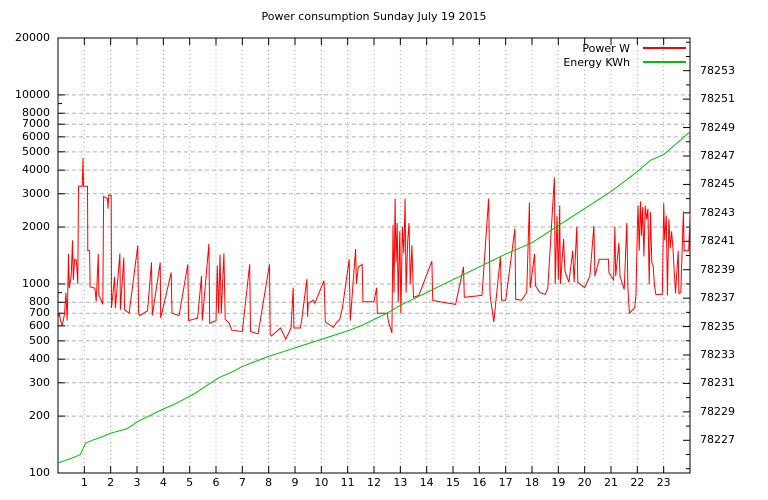 Image resolution: width=768 pixels, height=500 pixels. I want to click on y-left-tick-label: 10000, so click(32, 94).